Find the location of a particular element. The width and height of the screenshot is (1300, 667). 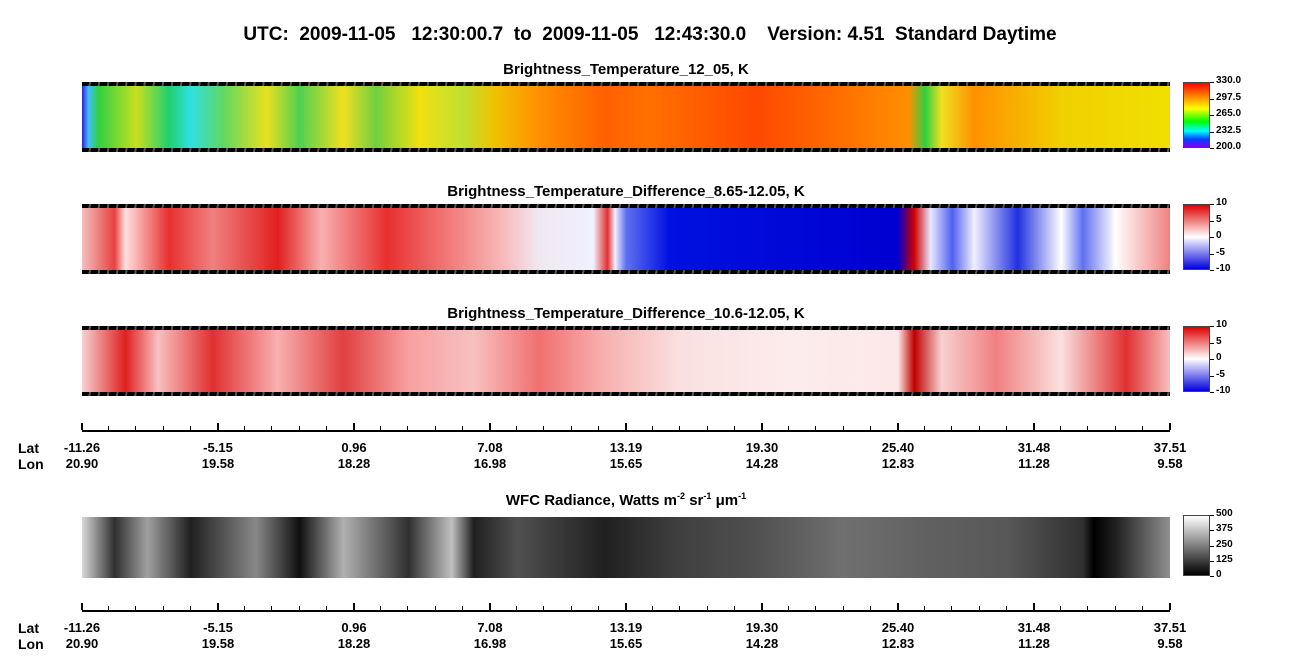

lon-tick-label: 20.90 is located at coordinates (82, 643).